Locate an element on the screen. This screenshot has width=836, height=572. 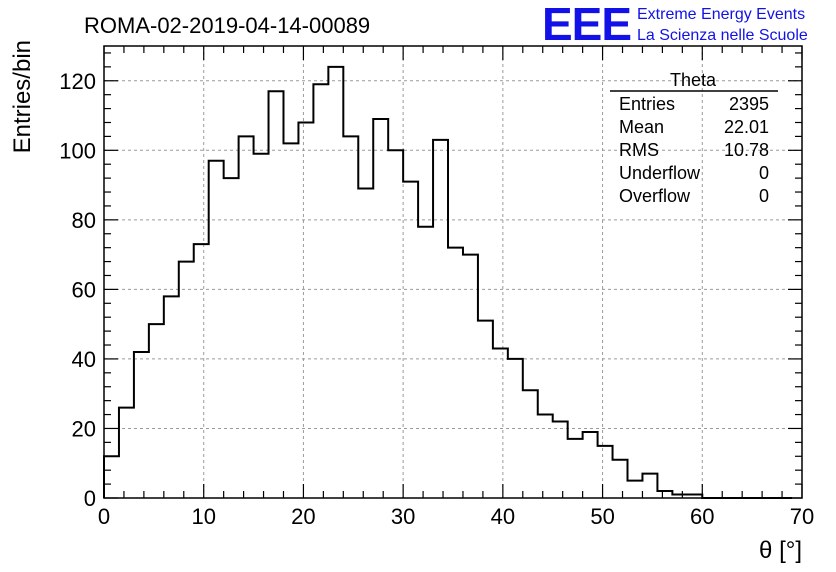
stats-label: Overflow is located at coordinates (655, 196).